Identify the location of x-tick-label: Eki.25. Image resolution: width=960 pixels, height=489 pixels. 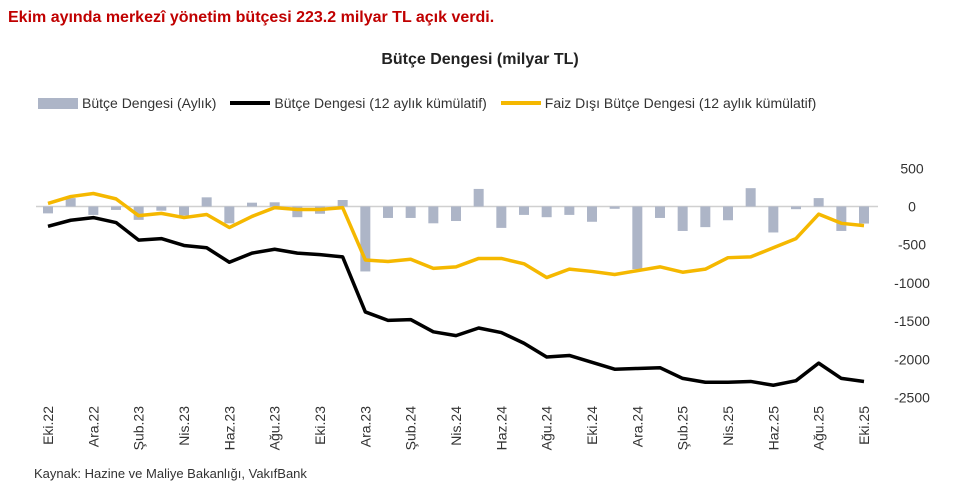
(864, 425).